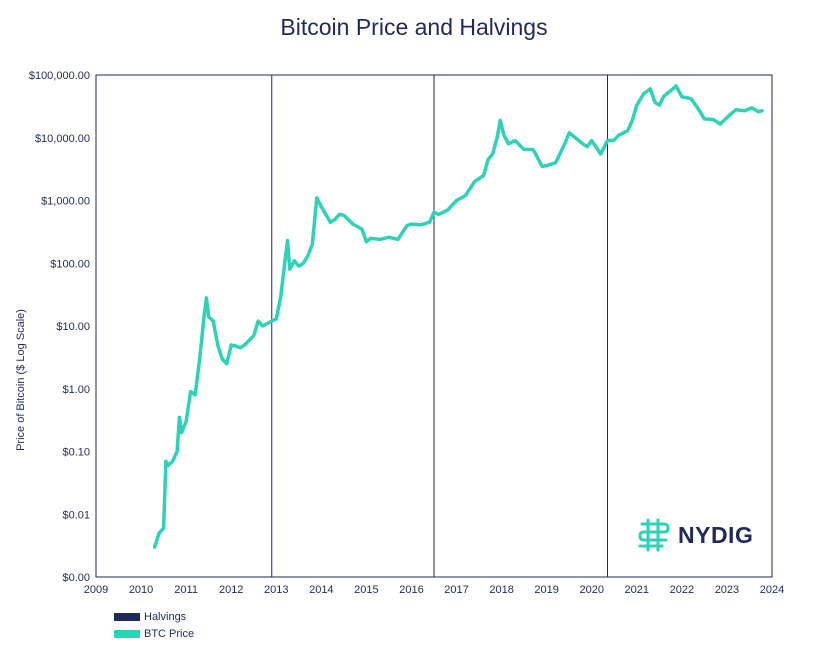  I want to click on y-tick-label: $0.10, so click(76, 453).